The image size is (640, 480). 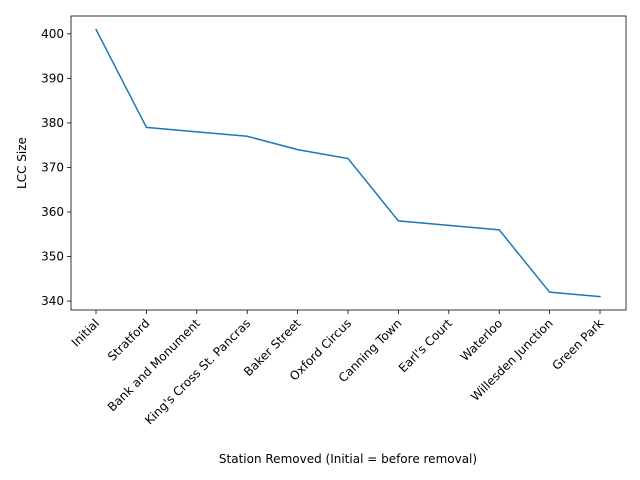 I want to click on x-tick-label: Initial, so click(x=85, y=332).